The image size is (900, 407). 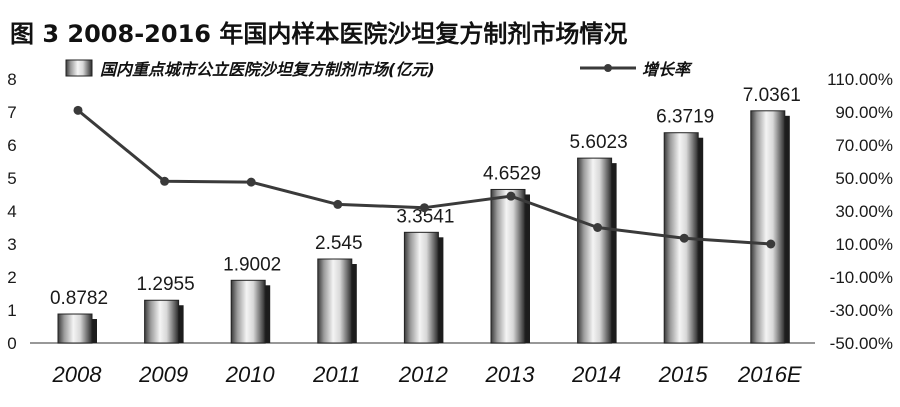 What do you see at coordinates (864, 112) in the screenshot?
I see `right-tick-label: 90.00%` at bounding box center [864, 112].